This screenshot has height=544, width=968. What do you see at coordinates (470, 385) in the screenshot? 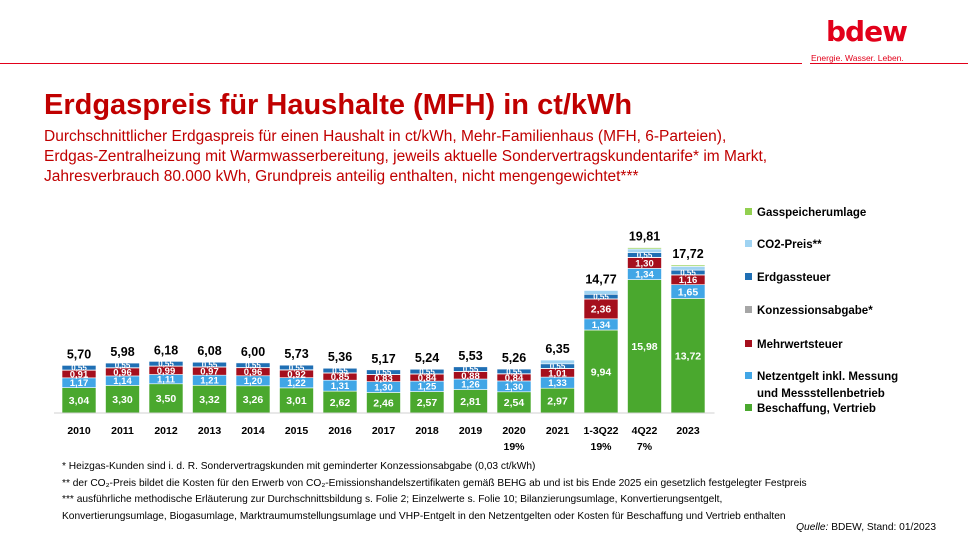
I see `segment-label: 1,26` at bounding box center [470, 385].